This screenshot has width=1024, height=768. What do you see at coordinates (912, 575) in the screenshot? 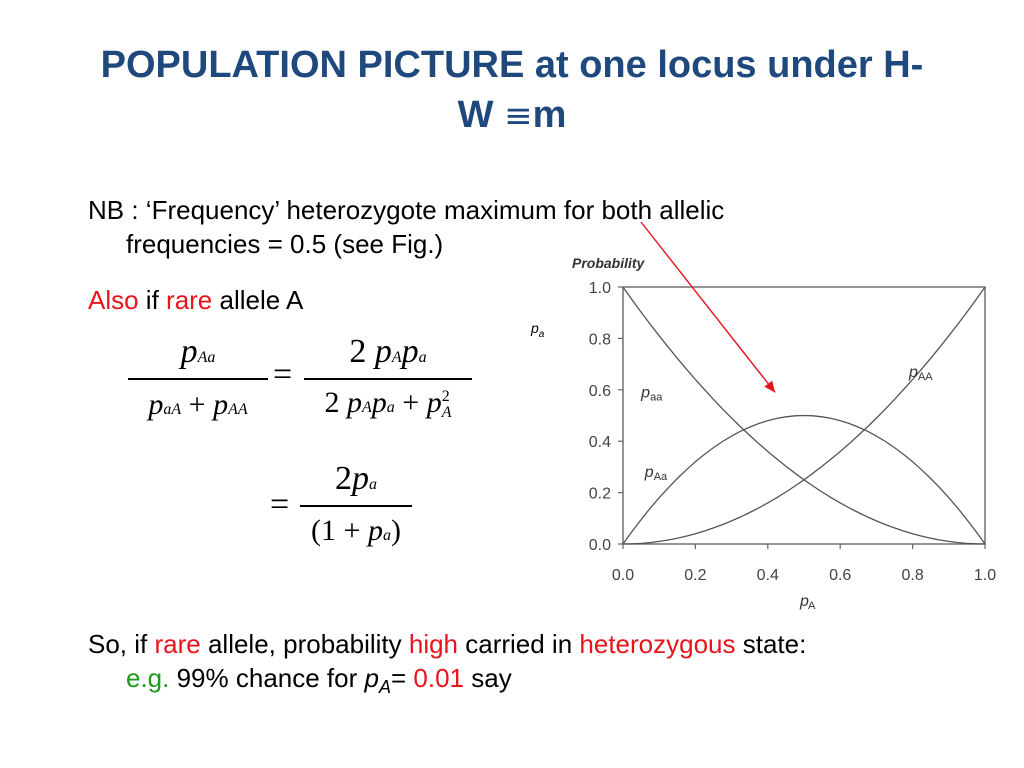
I see `x-tick-label: 0.8` at bounding box center [912, 575].